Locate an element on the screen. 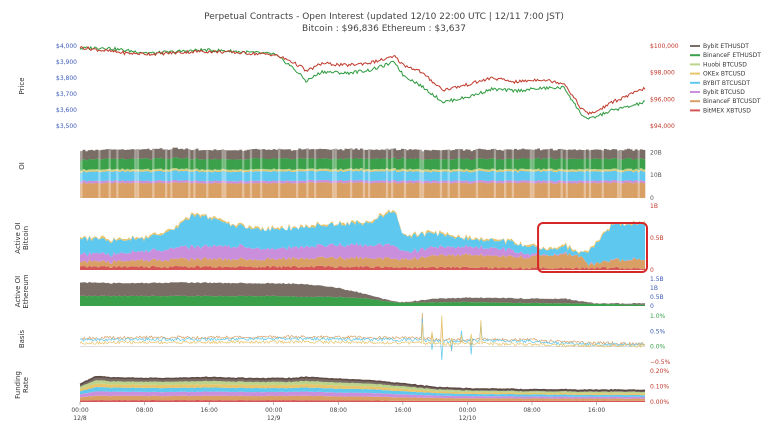 This screenshot has width=768, height=432. right-tick-label: 1.0% is located at coordinates (658, 316).